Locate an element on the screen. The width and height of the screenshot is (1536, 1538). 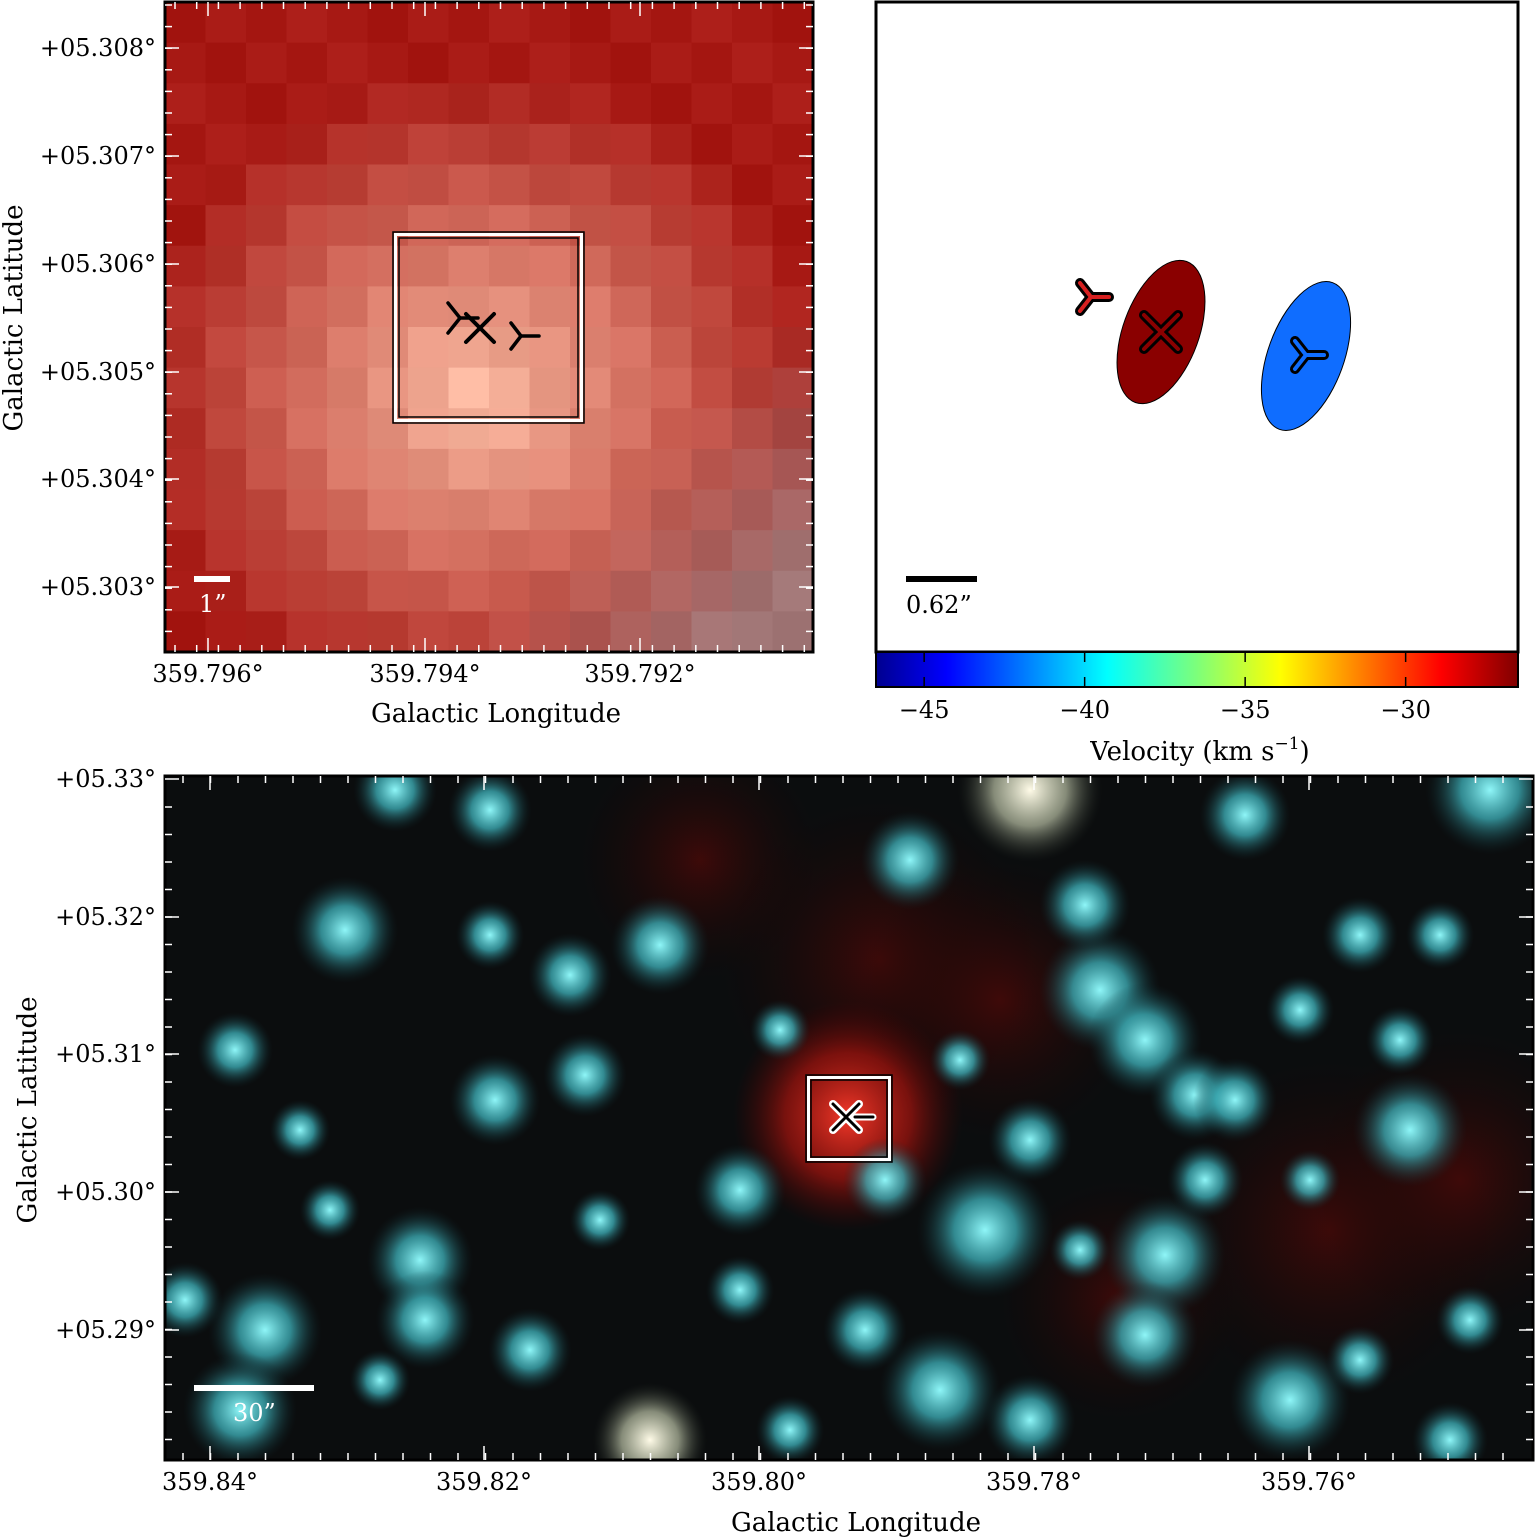
y-tick-label: +05.308° is located at coordinates (98, 48).